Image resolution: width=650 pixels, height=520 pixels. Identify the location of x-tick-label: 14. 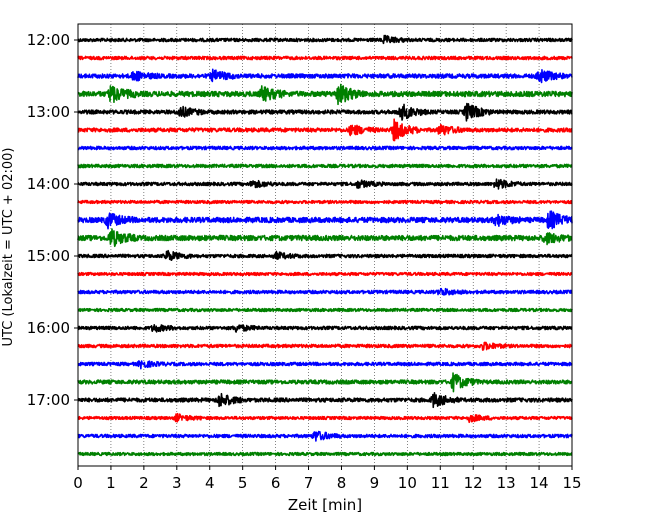
(539, 483).